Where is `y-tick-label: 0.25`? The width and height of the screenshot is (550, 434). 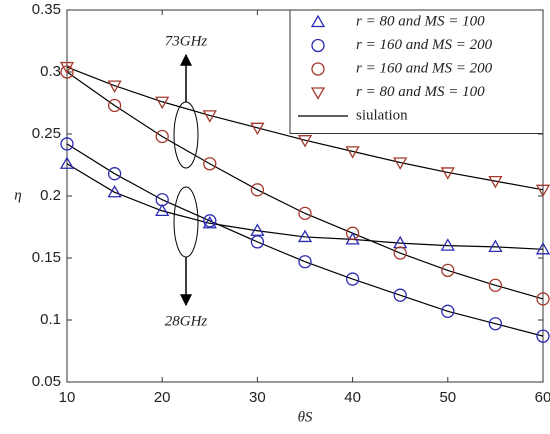
y-tick-label: 0.25 is located at coordinates (46, 133).